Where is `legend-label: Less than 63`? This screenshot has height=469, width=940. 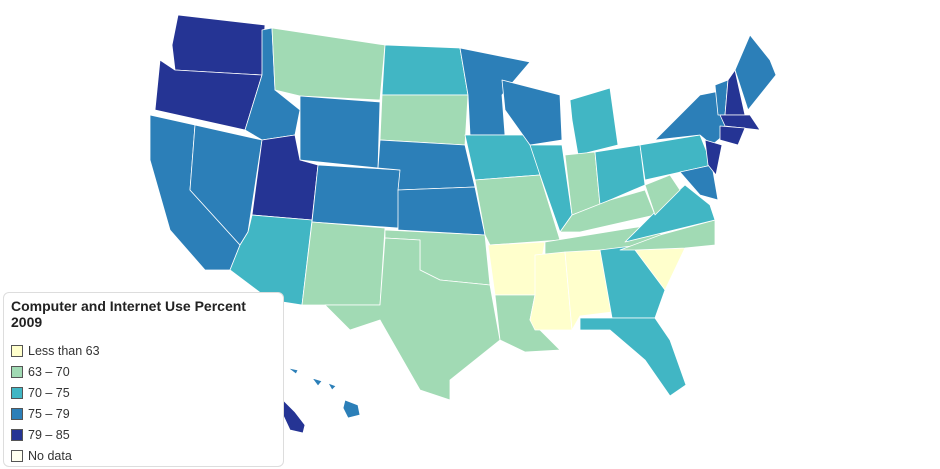
legend-label: Less than 63 is located at coordinates (64, 350).